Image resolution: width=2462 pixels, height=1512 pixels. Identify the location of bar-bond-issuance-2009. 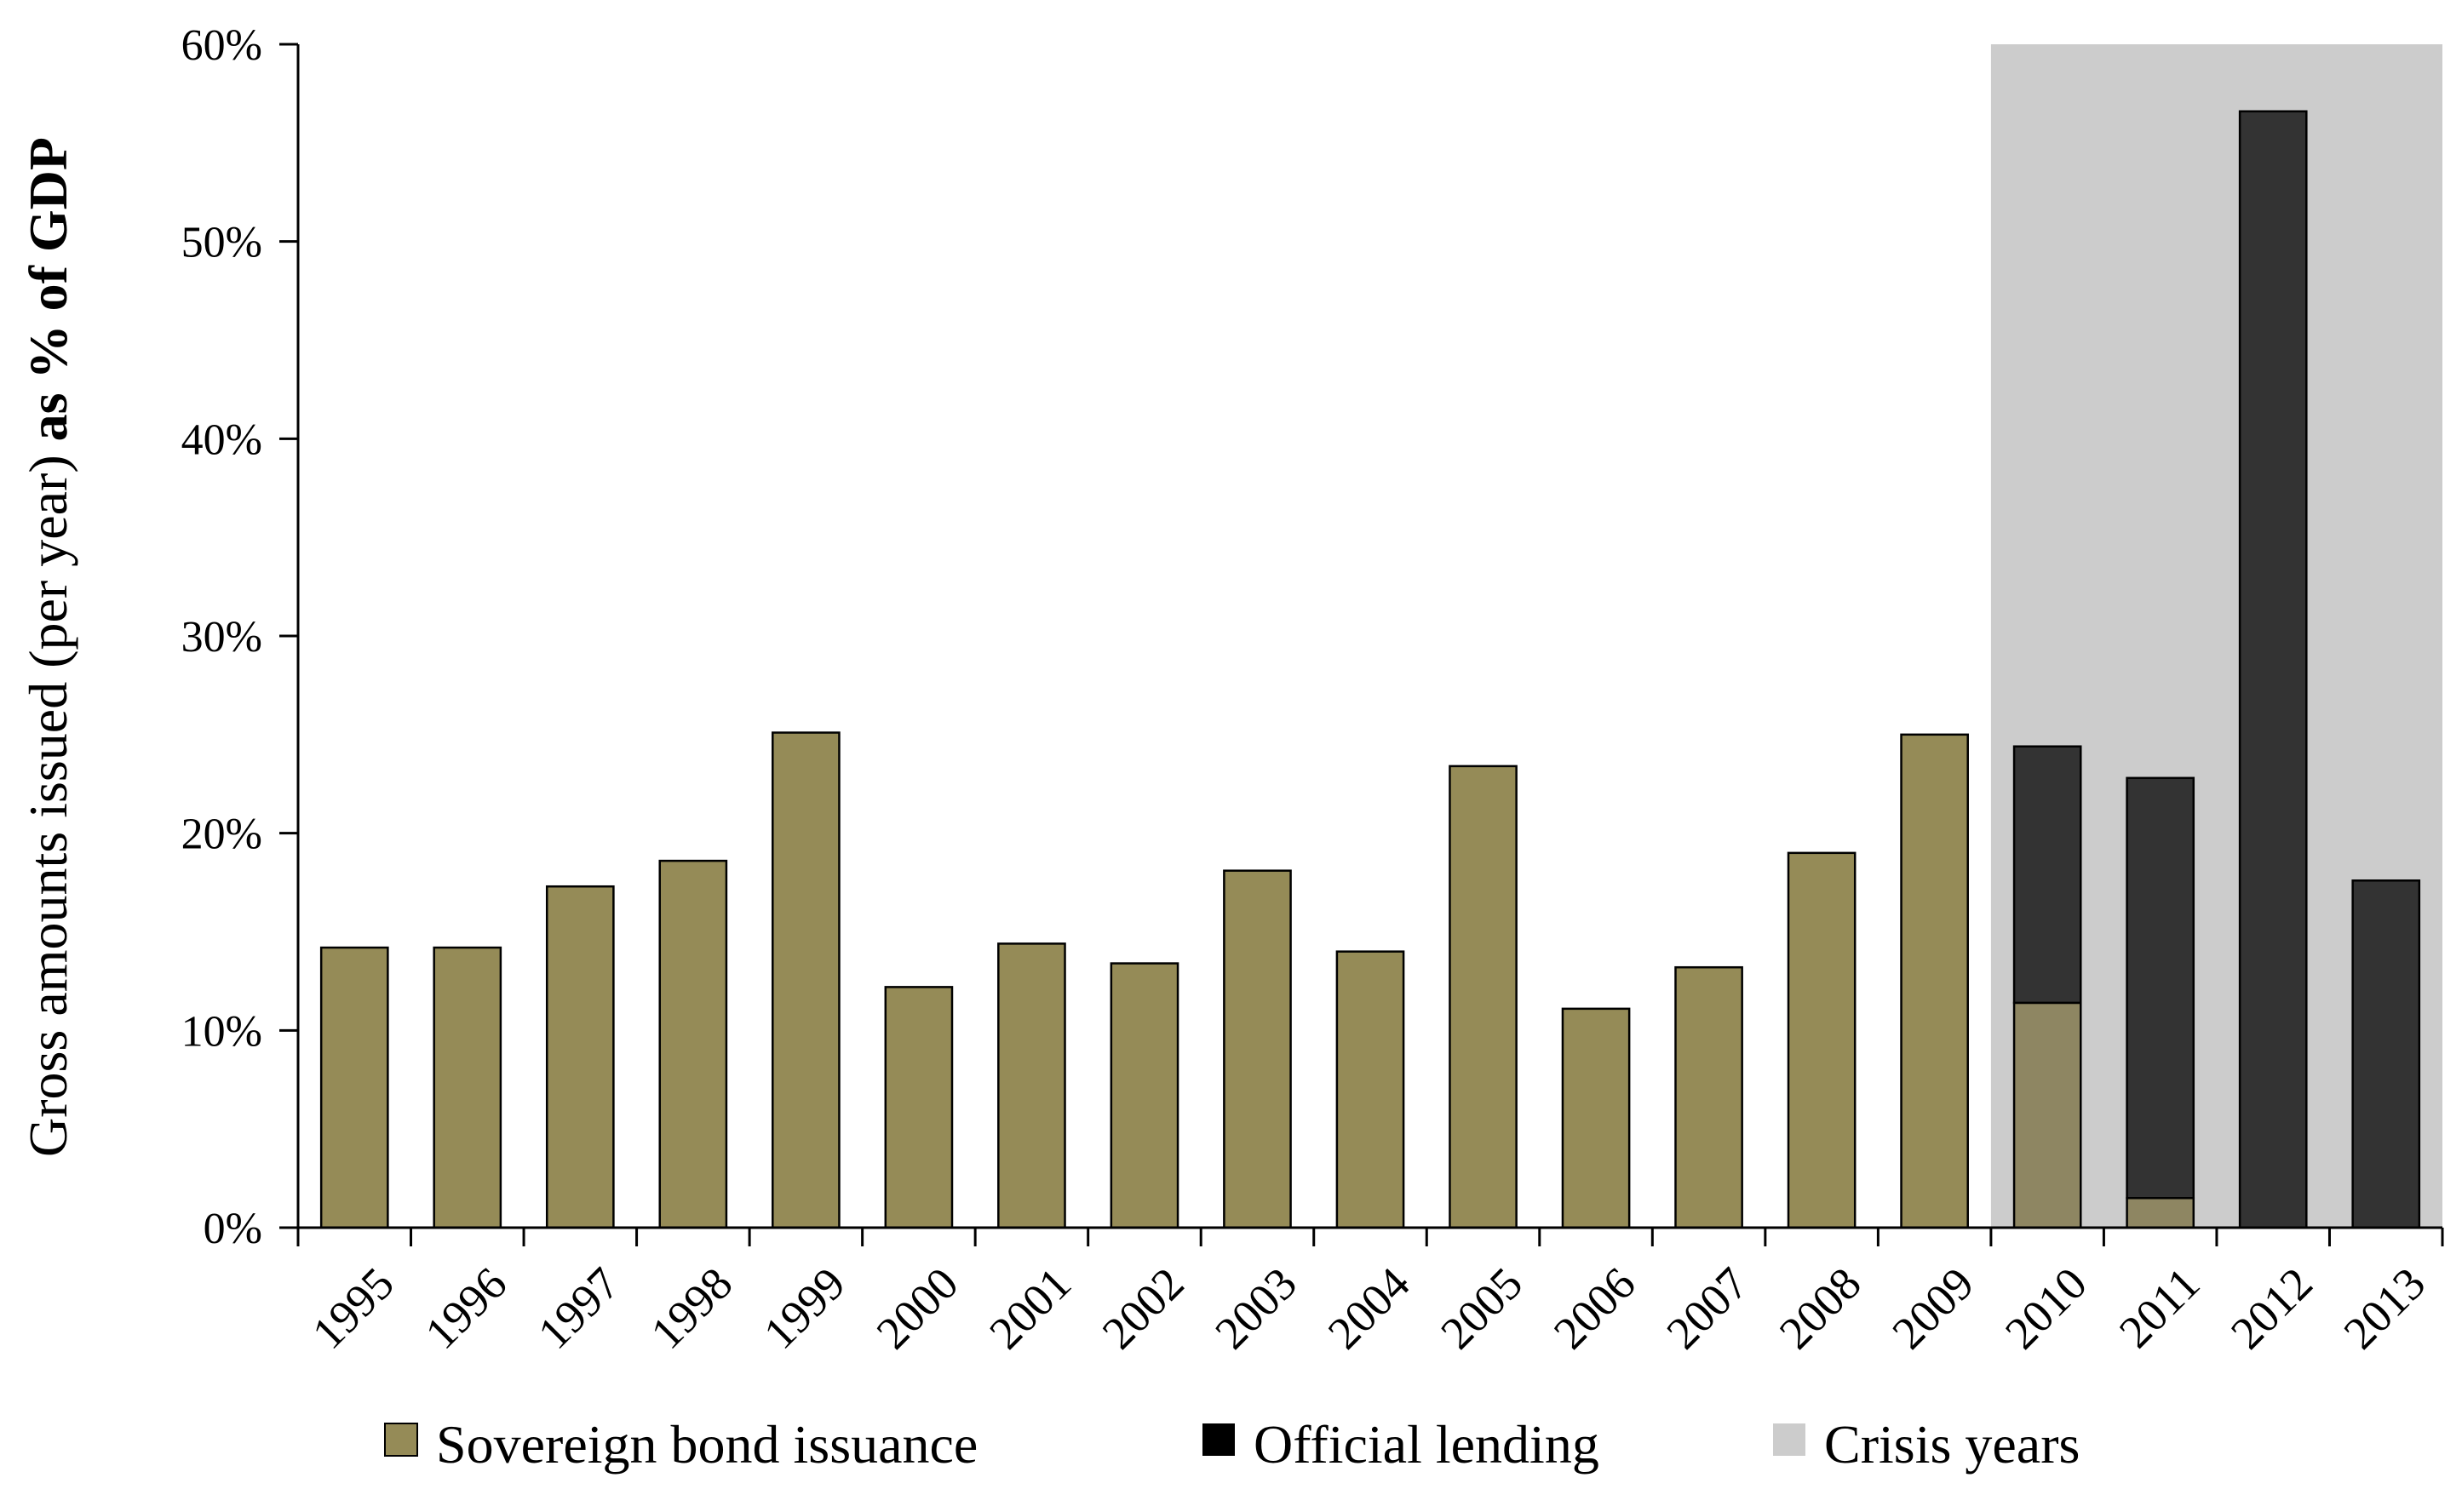
(1934, 981).